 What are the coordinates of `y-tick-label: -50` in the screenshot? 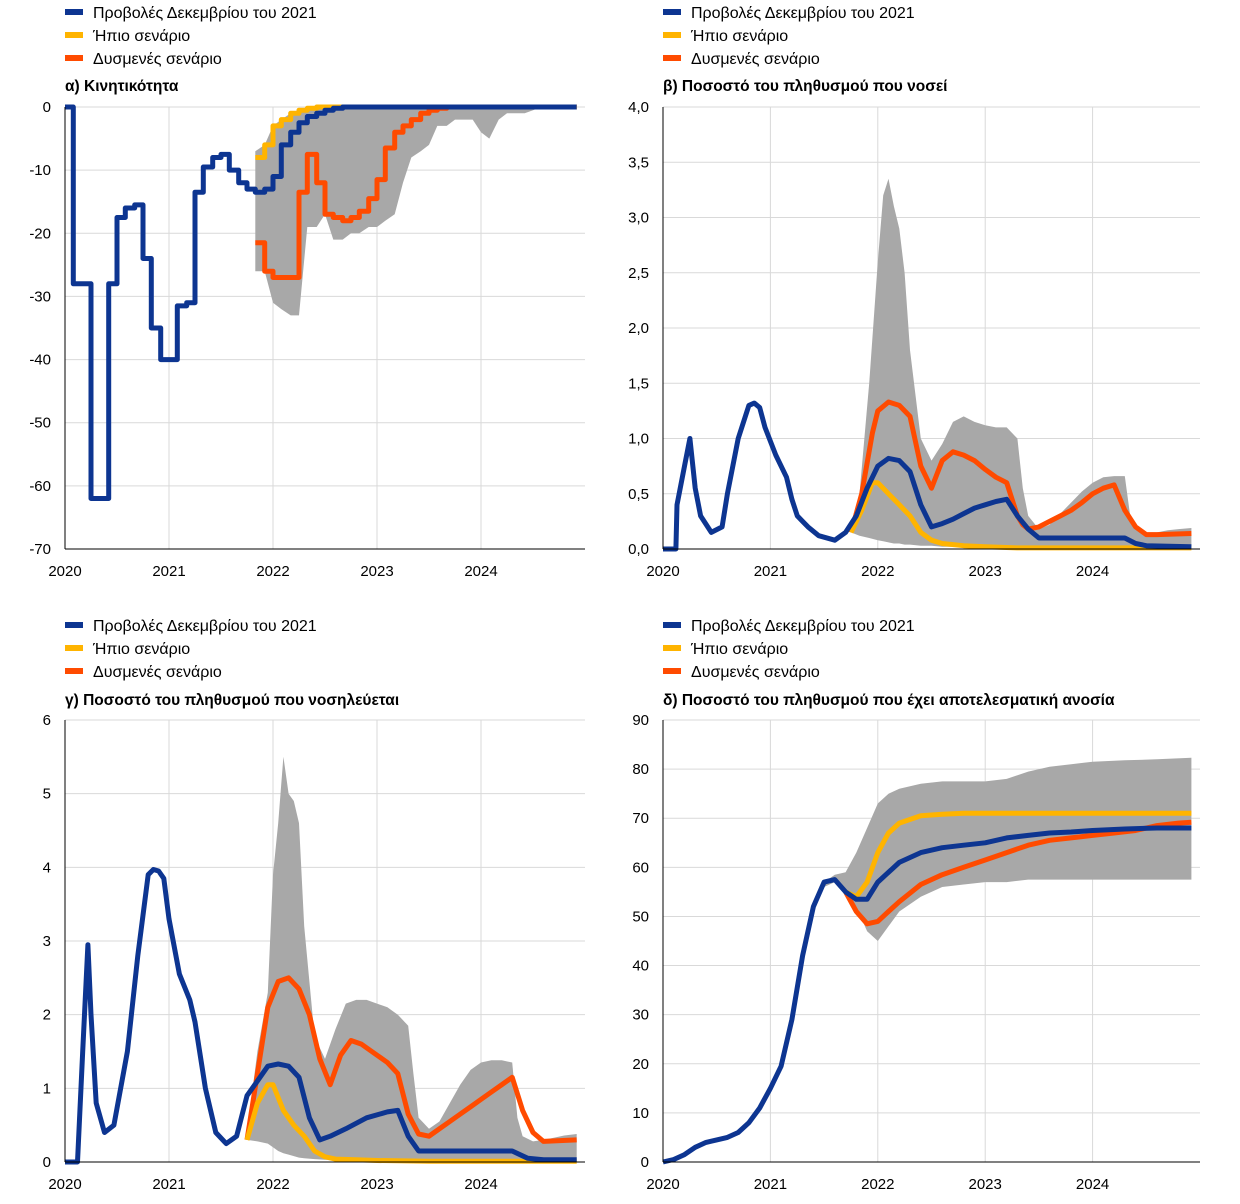 It's located at (40, 423).